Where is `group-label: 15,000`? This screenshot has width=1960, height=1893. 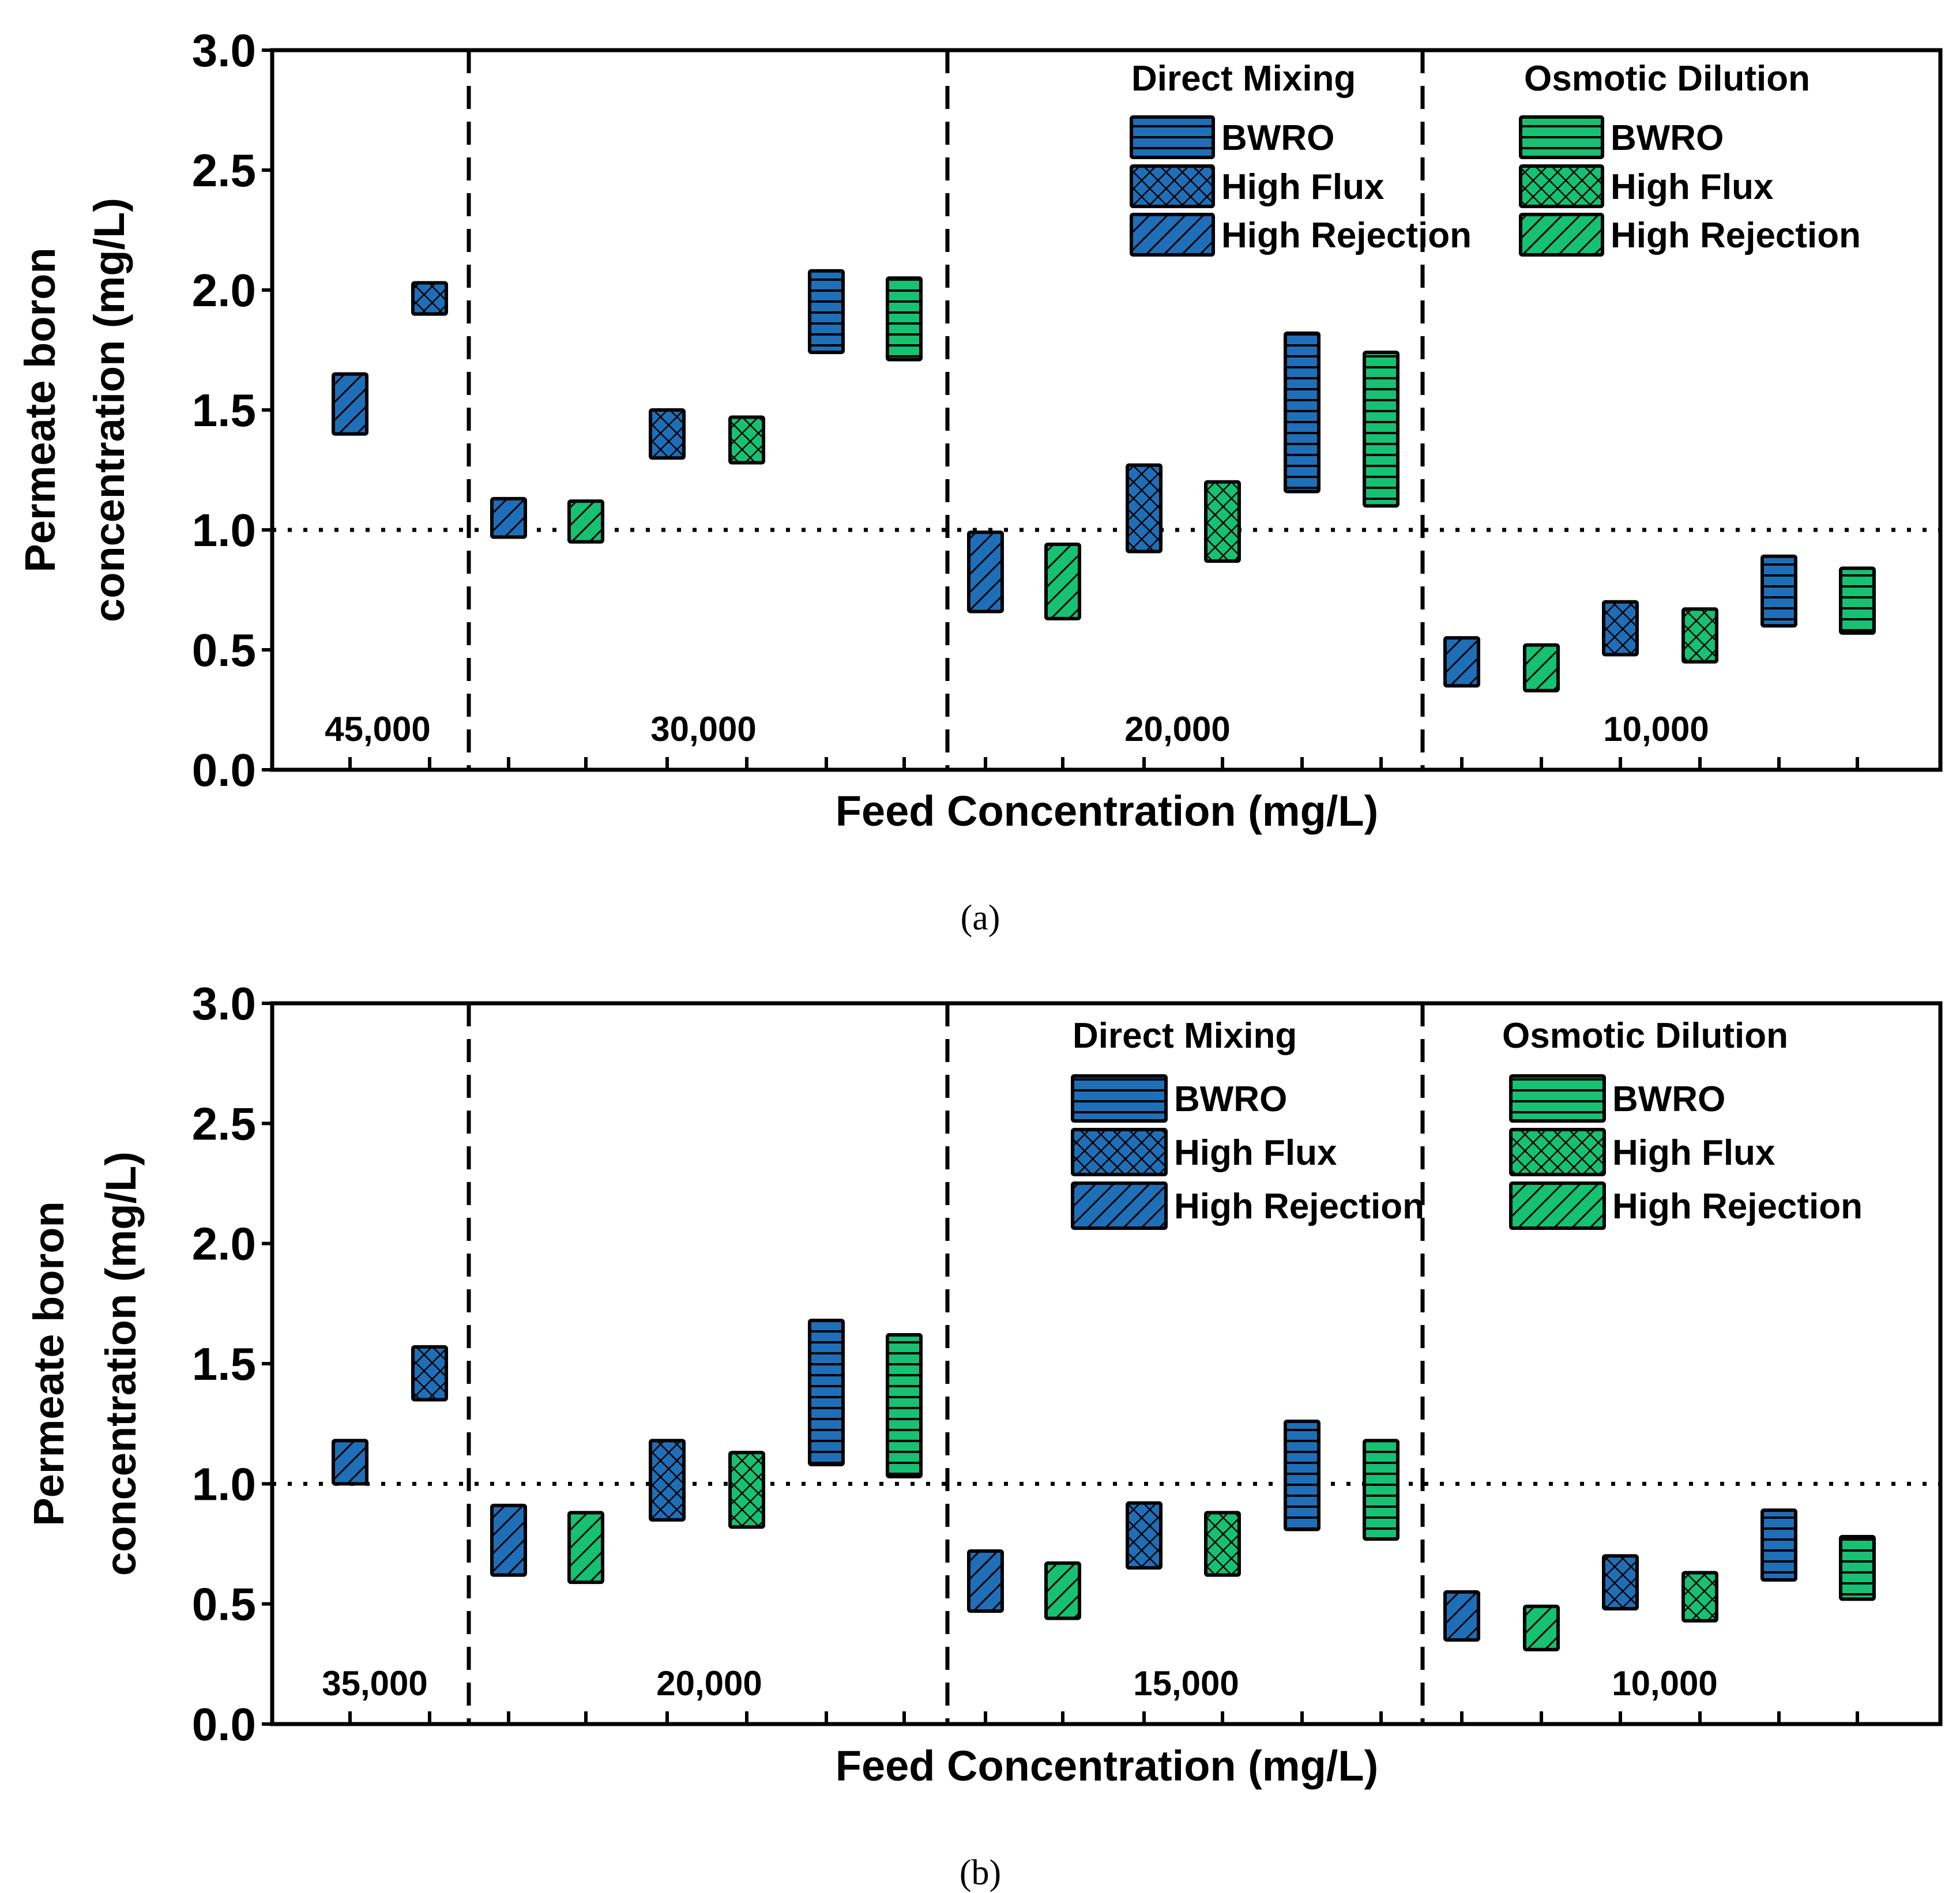
group-label: 15,000 is located at coordinates (1186, 1683).